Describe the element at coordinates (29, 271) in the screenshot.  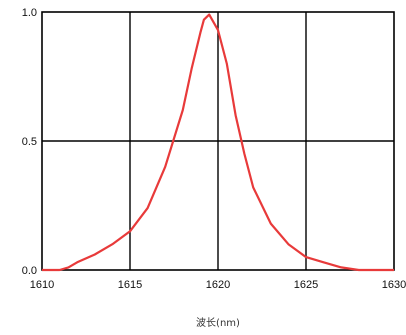
I see `y-tick-label: 0.0` at that location.